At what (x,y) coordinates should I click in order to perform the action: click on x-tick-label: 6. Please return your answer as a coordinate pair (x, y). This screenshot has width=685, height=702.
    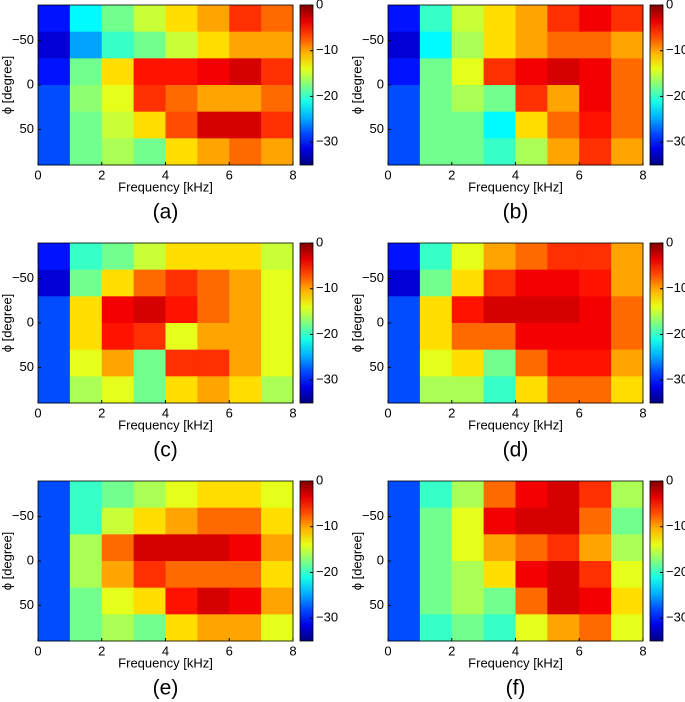
    Looking at the image, I should click on (229, 412).